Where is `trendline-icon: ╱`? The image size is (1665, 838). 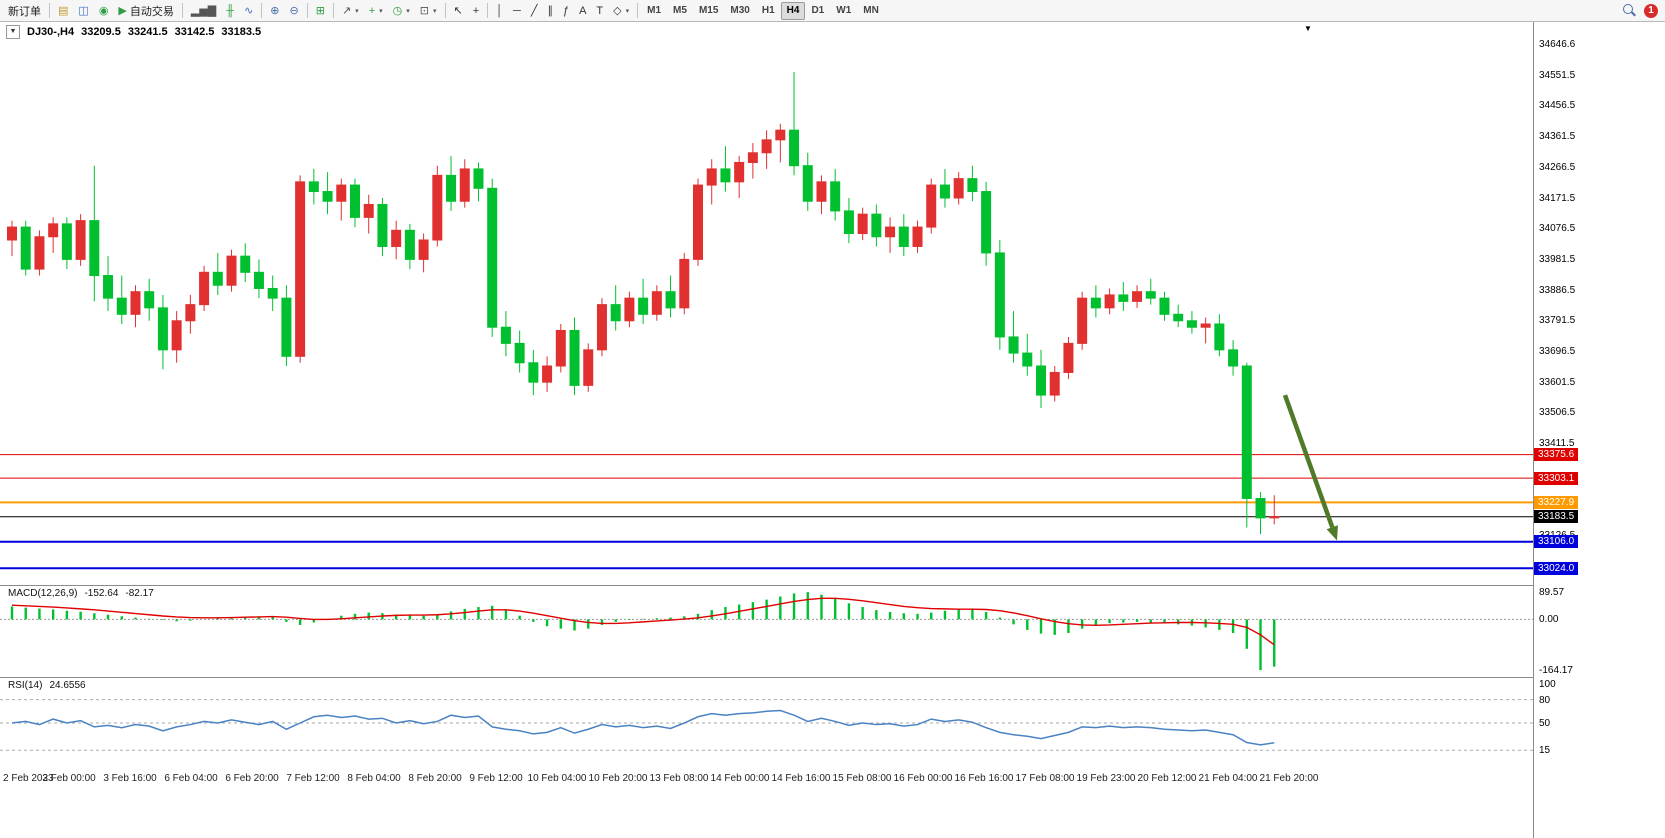 trendline-icon: ╱ is located at coordinates (534, 10).